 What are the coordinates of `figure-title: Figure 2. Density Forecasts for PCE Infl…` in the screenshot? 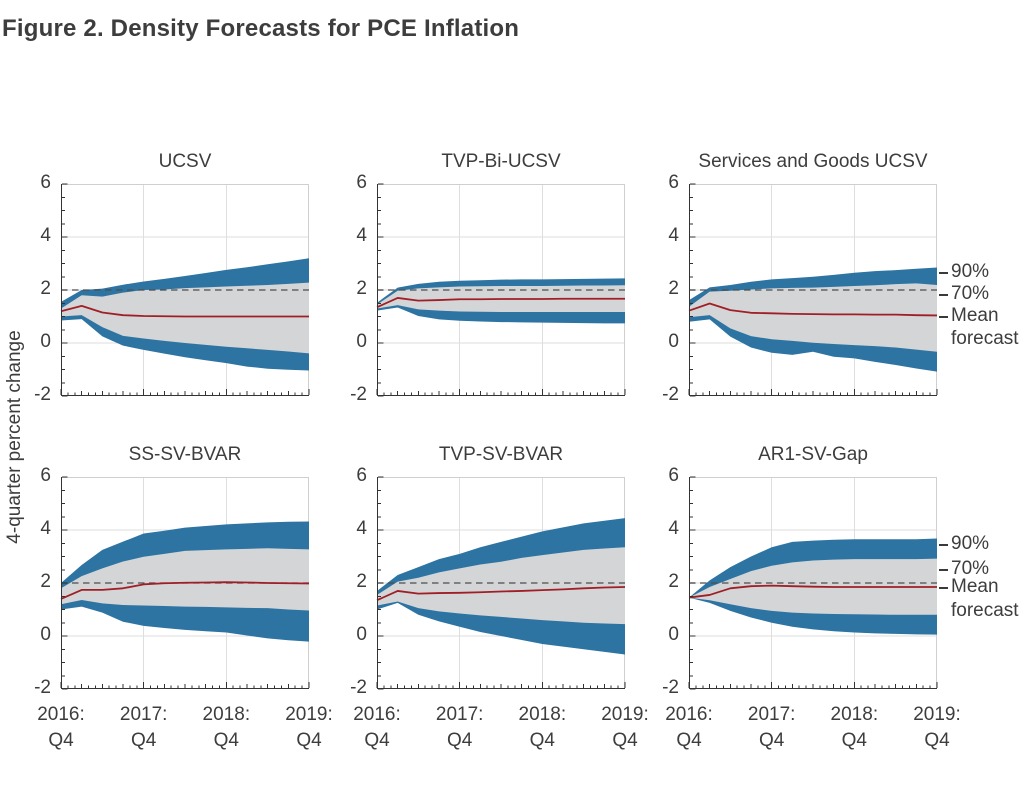 It's located at (261, 28).